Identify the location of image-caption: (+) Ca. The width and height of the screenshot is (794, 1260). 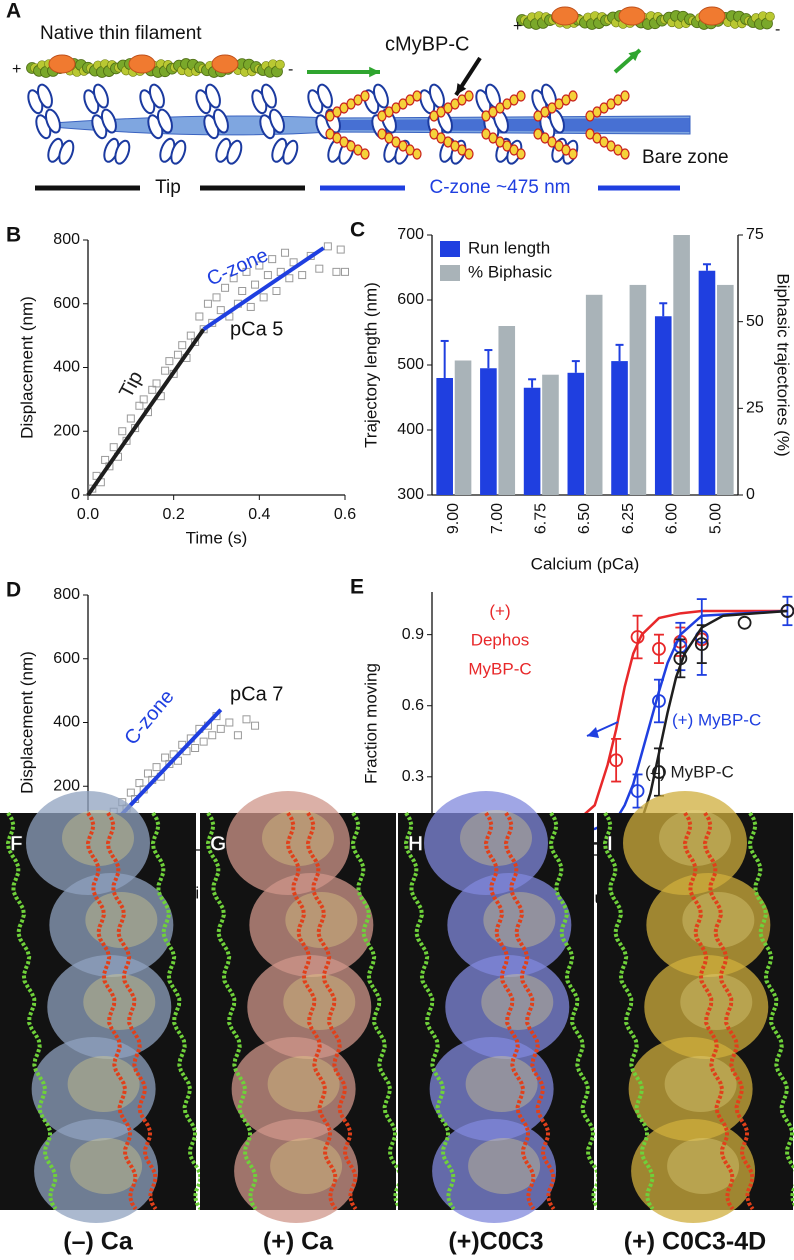
(298, 1242).